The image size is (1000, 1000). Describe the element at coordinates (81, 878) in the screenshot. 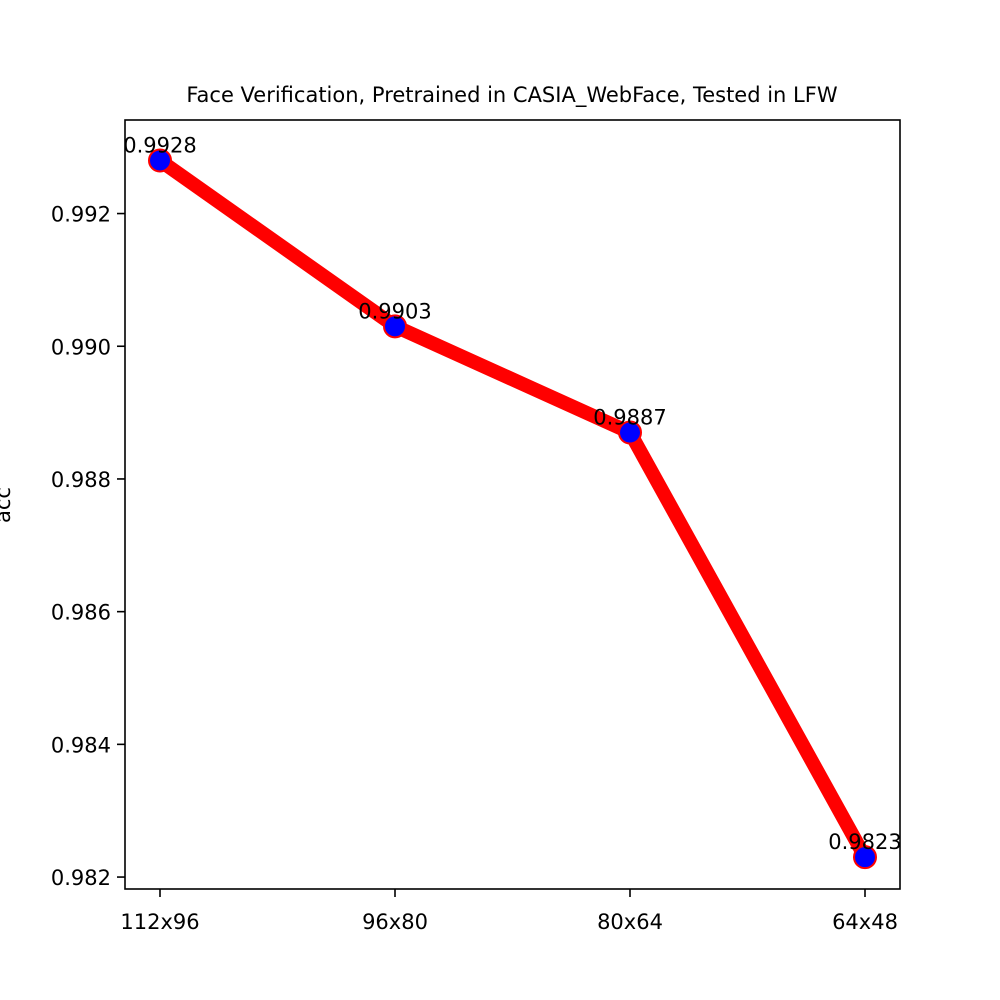

I see `y-tick-label: 0.982` at that location.